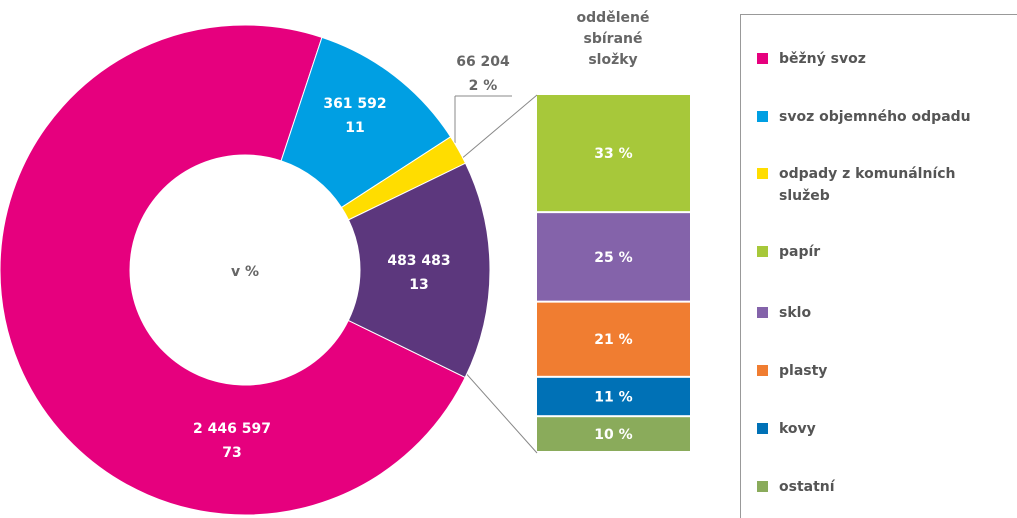 This screenshot has width=1017, height=518. Describe the element at coordinates (822, 59) in the screenshot. I see `legend-label: běžný svoz` at that location.